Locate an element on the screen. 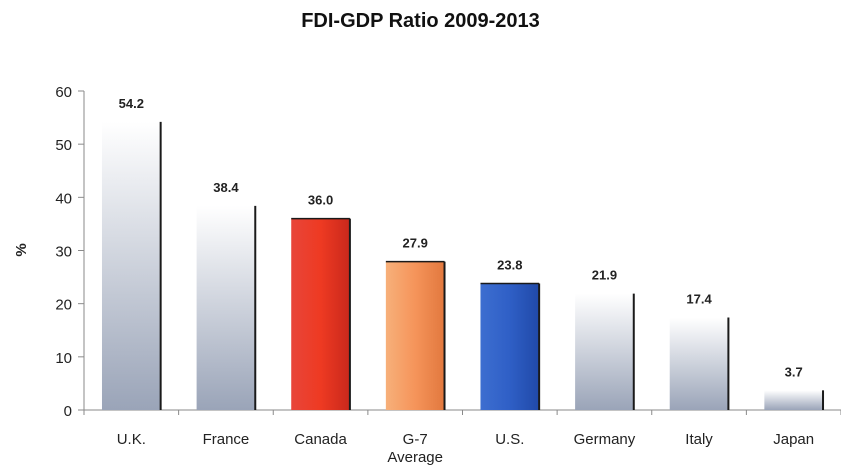  y-tick-label: 20 is located at coordinates (63, 305).